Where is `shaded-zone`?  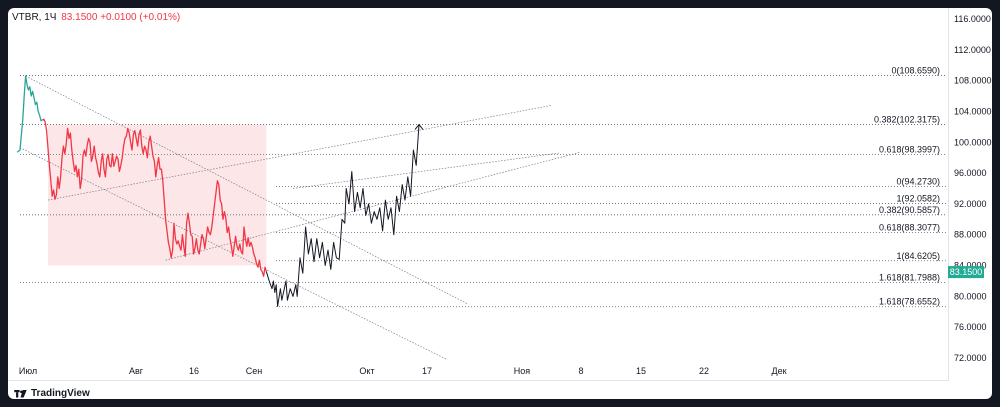
shaded-zone is located at coordinates (157, 195).